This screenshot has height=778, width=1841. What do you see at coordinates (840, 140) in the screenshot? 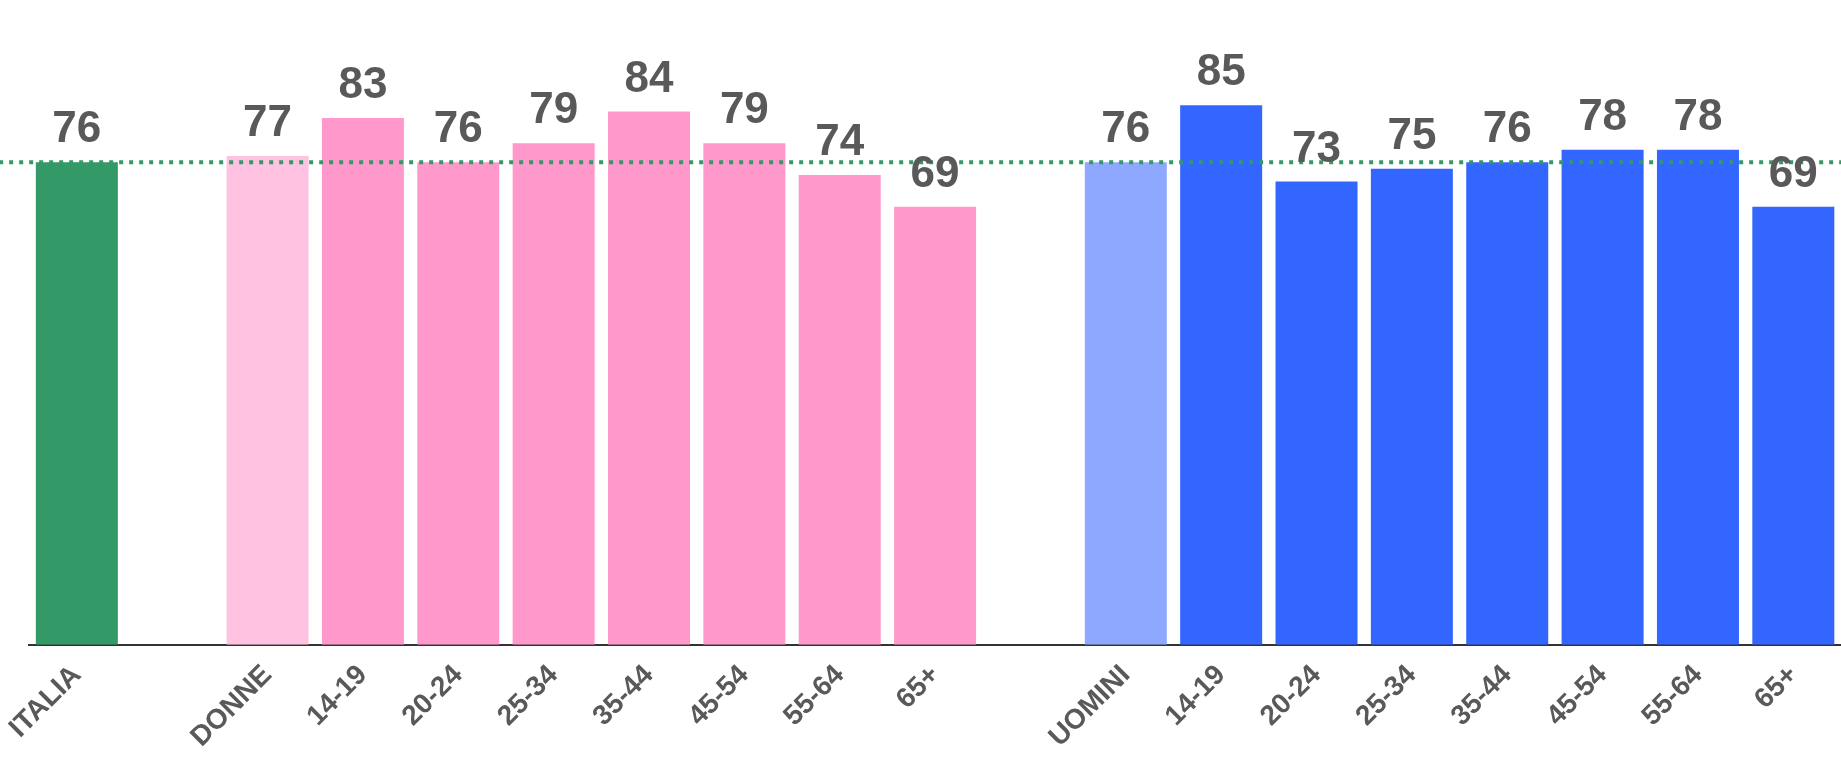
I see `data-label: 74` at bounding box center [840, 140].